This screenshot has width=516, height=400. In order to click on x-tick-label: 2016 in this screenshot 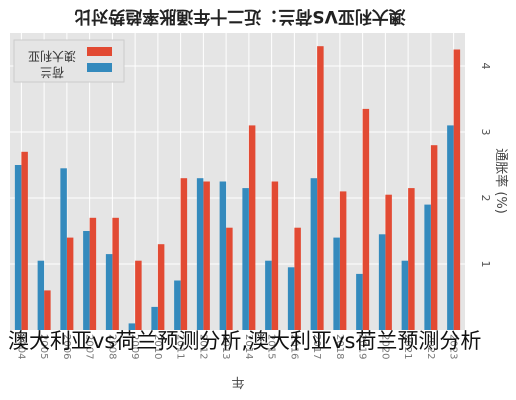, I will do `click(293, 346)`.